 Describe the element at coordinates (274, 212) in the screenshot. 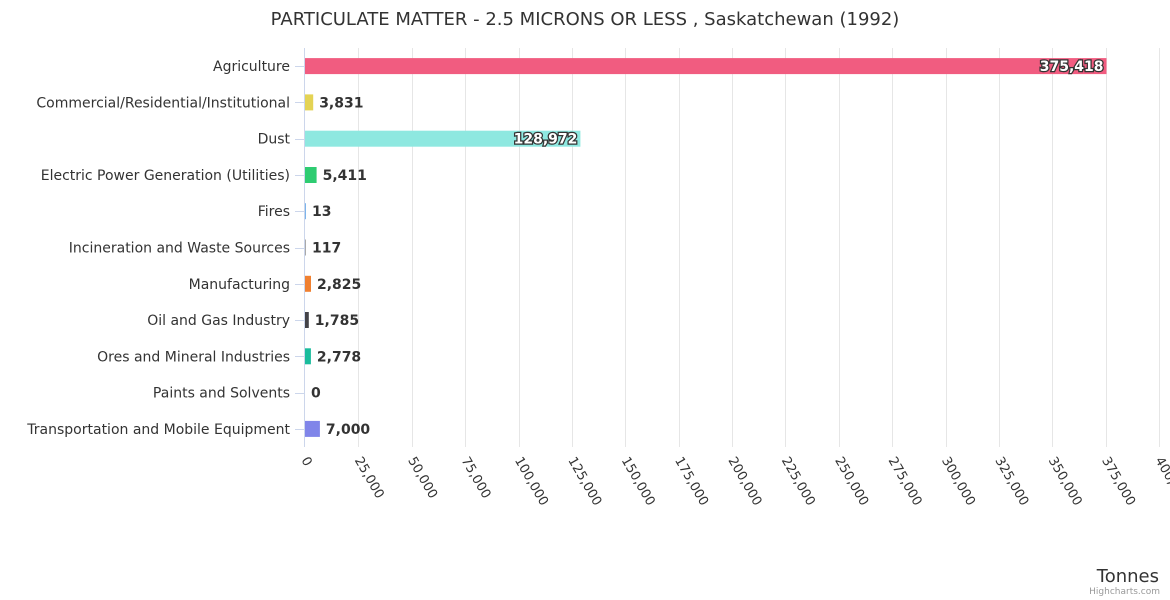

I see `category-label: Fires` at that location.